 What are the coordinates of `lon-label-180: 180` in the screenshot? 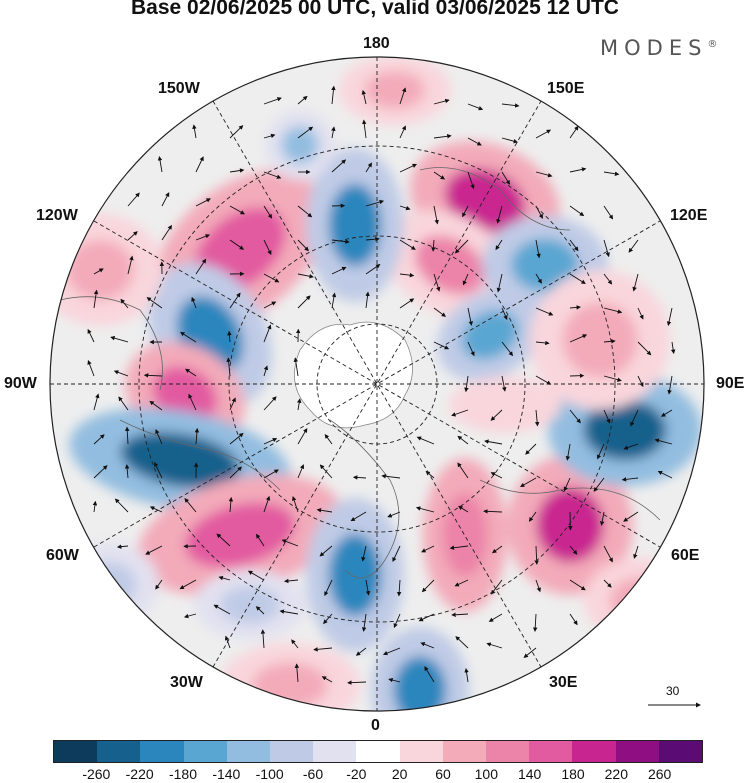 It's located at (376, 43).